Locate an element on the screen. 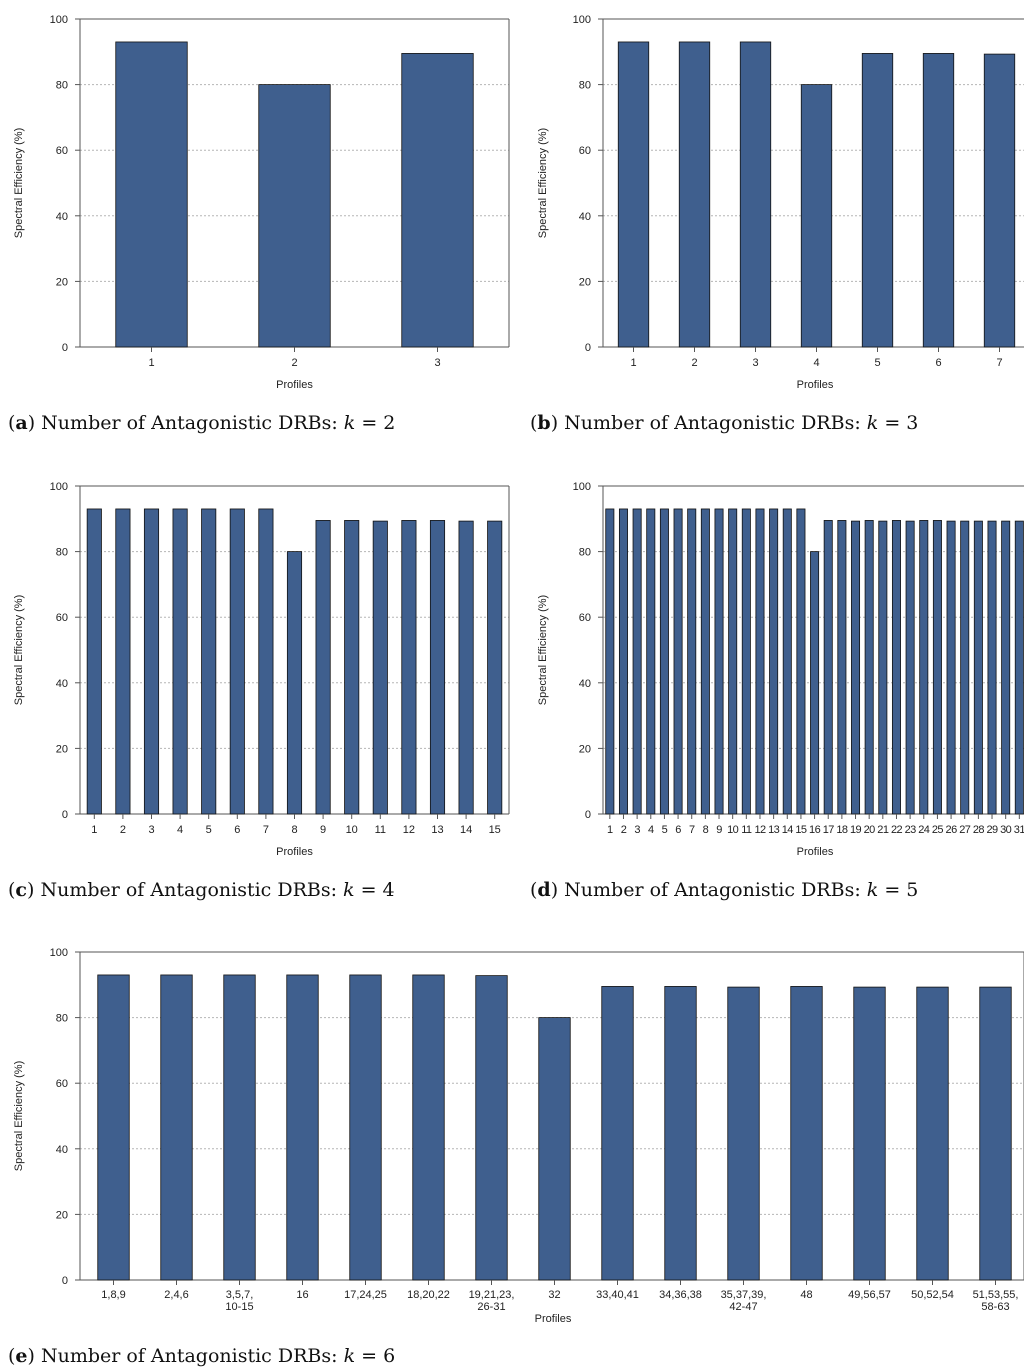 The image size is (1024, 1369). x-tick-label: 7 is located at coordinates (266, 830).